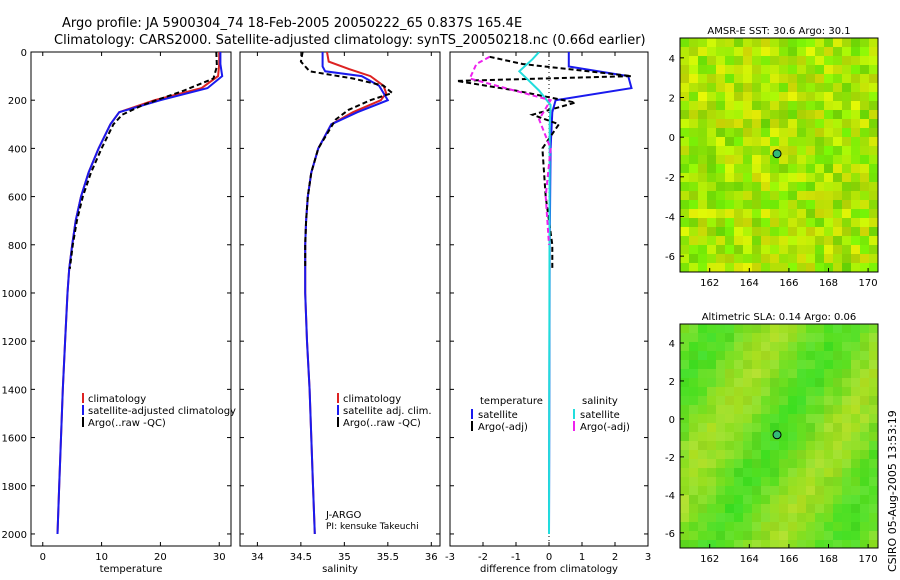 The height and width of the screenshot is (580, 900). Describe the element at coordinates (17, 198) in the screenshot. I see `ytick-label: 600` at that location.